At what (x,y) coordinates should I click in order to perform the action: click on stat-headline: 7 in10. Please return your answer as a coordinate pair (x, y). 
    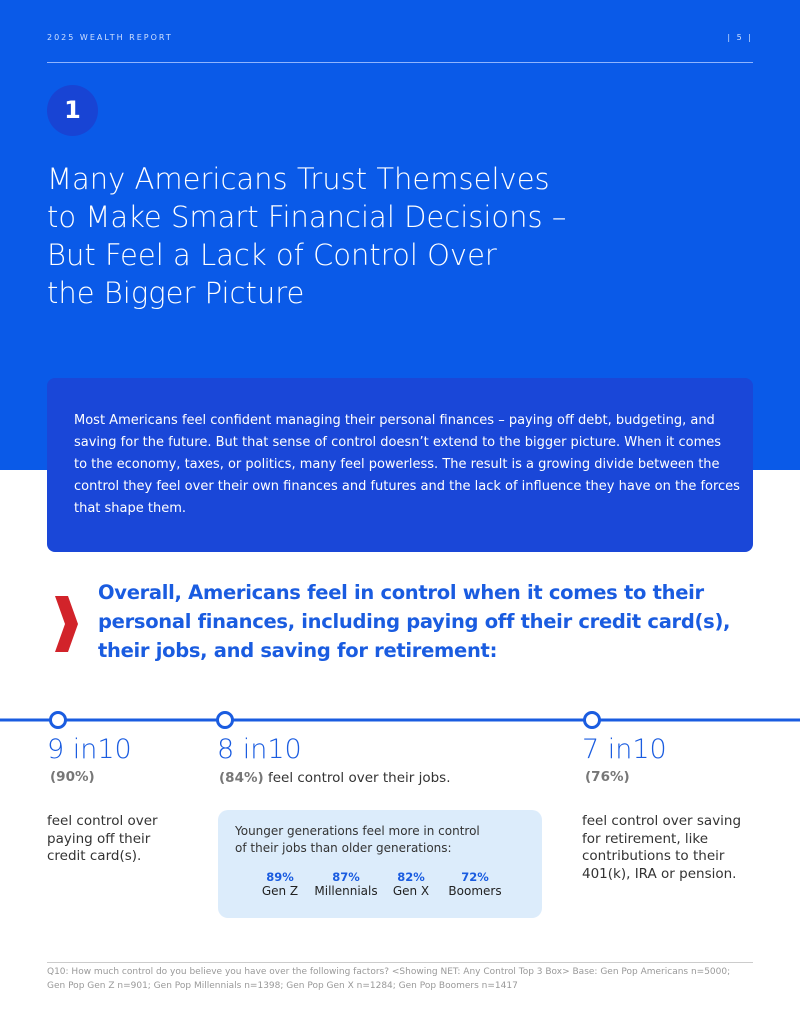
    Looking at the image, I should click on (624, 749).